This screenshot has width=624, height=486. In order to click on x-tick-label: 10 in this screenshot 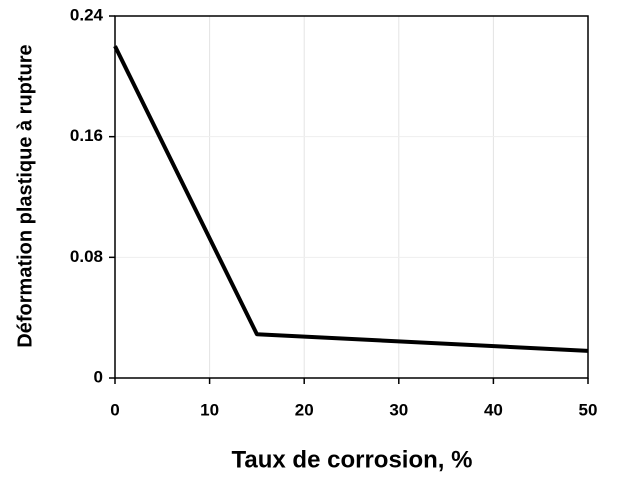, I will do `click(209, 409)`.